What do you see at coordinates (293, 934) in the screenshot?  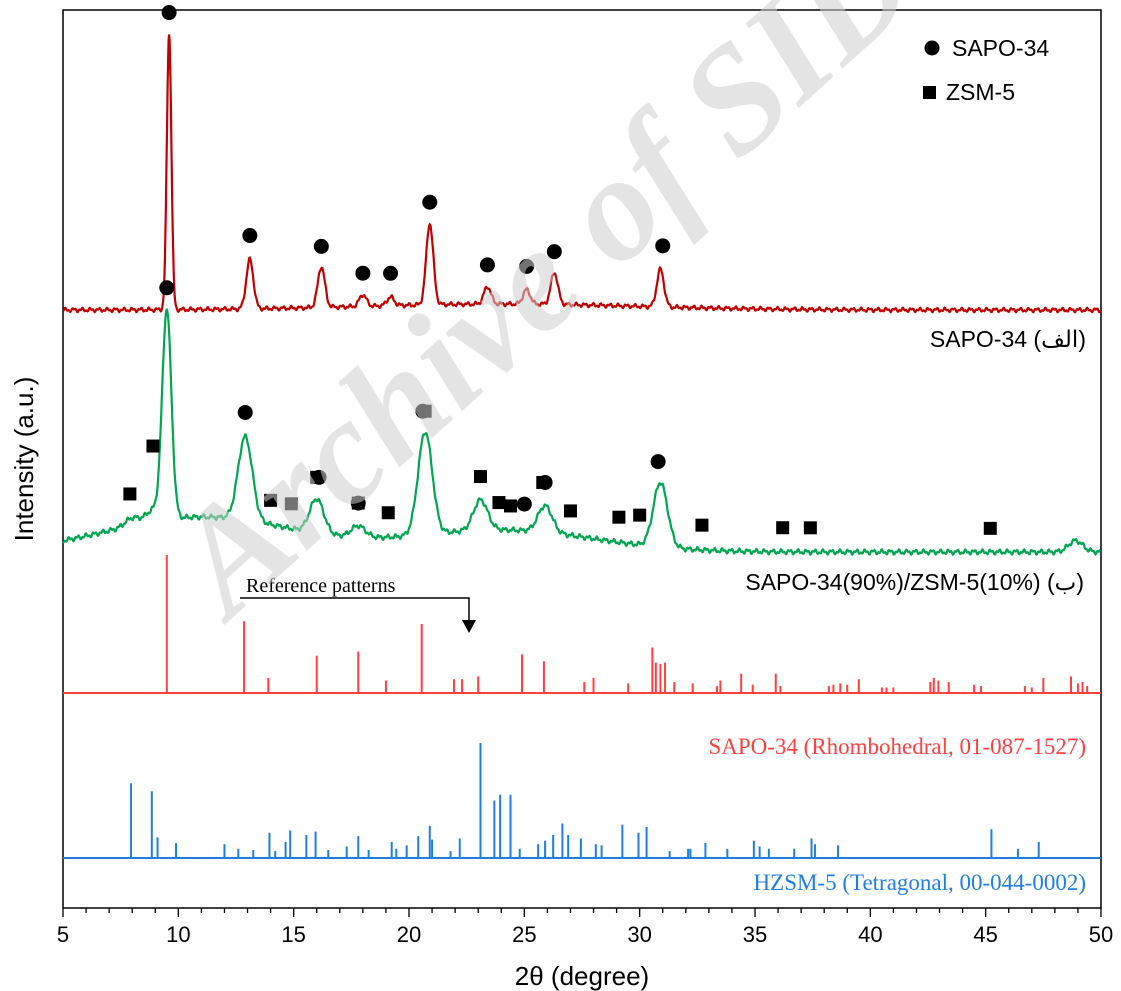 I see `x-tick-label: 15` at bounding box center [293, 934].